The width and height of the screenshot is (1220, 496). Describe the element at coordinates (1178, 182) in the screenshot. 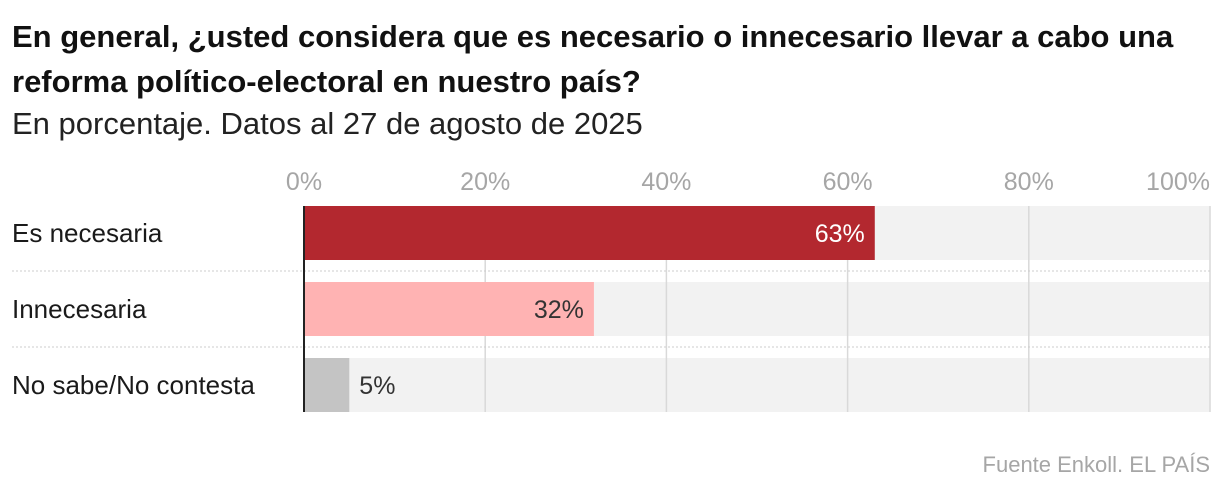

I see `x-tick-label: 100%` at that location.